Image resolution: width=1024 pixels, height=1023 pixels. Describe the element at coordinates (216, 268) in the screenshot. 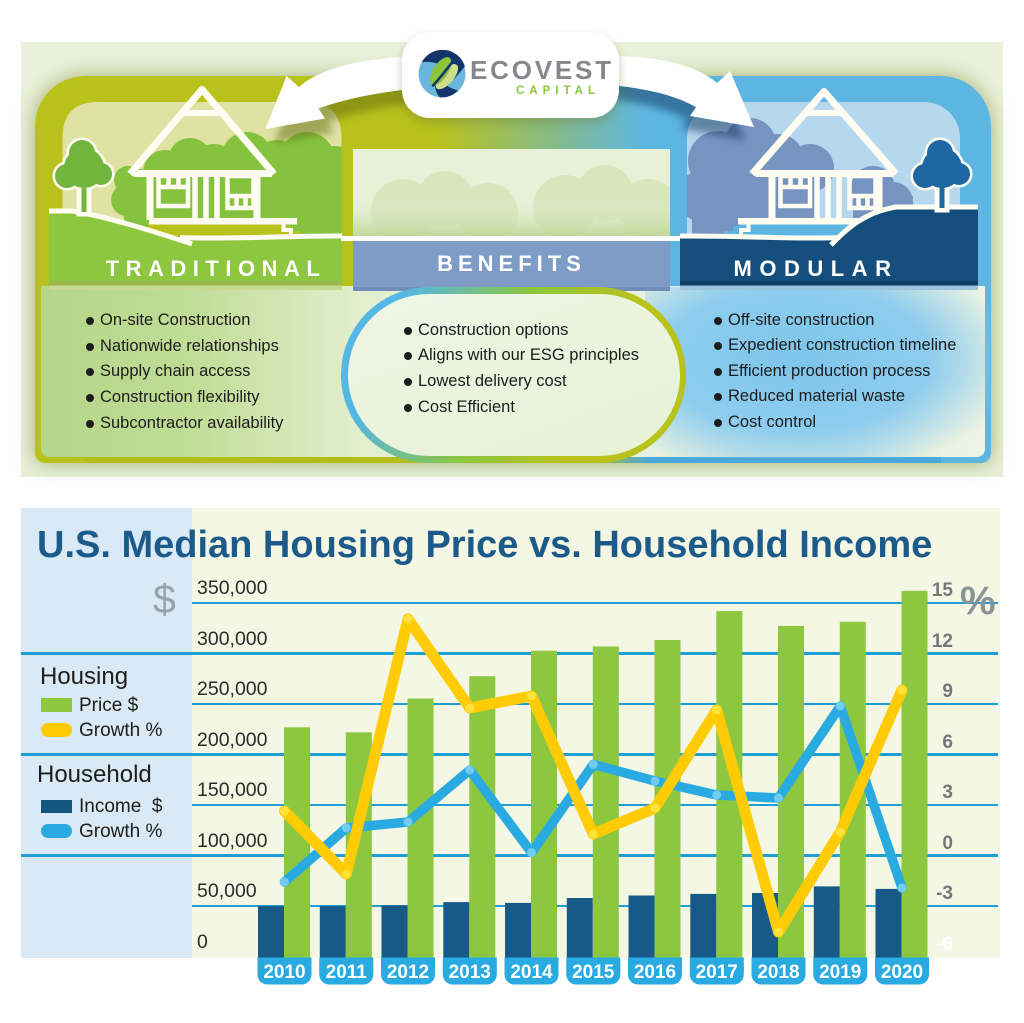

I see `svg-text: TRADITIONAL` at that location.